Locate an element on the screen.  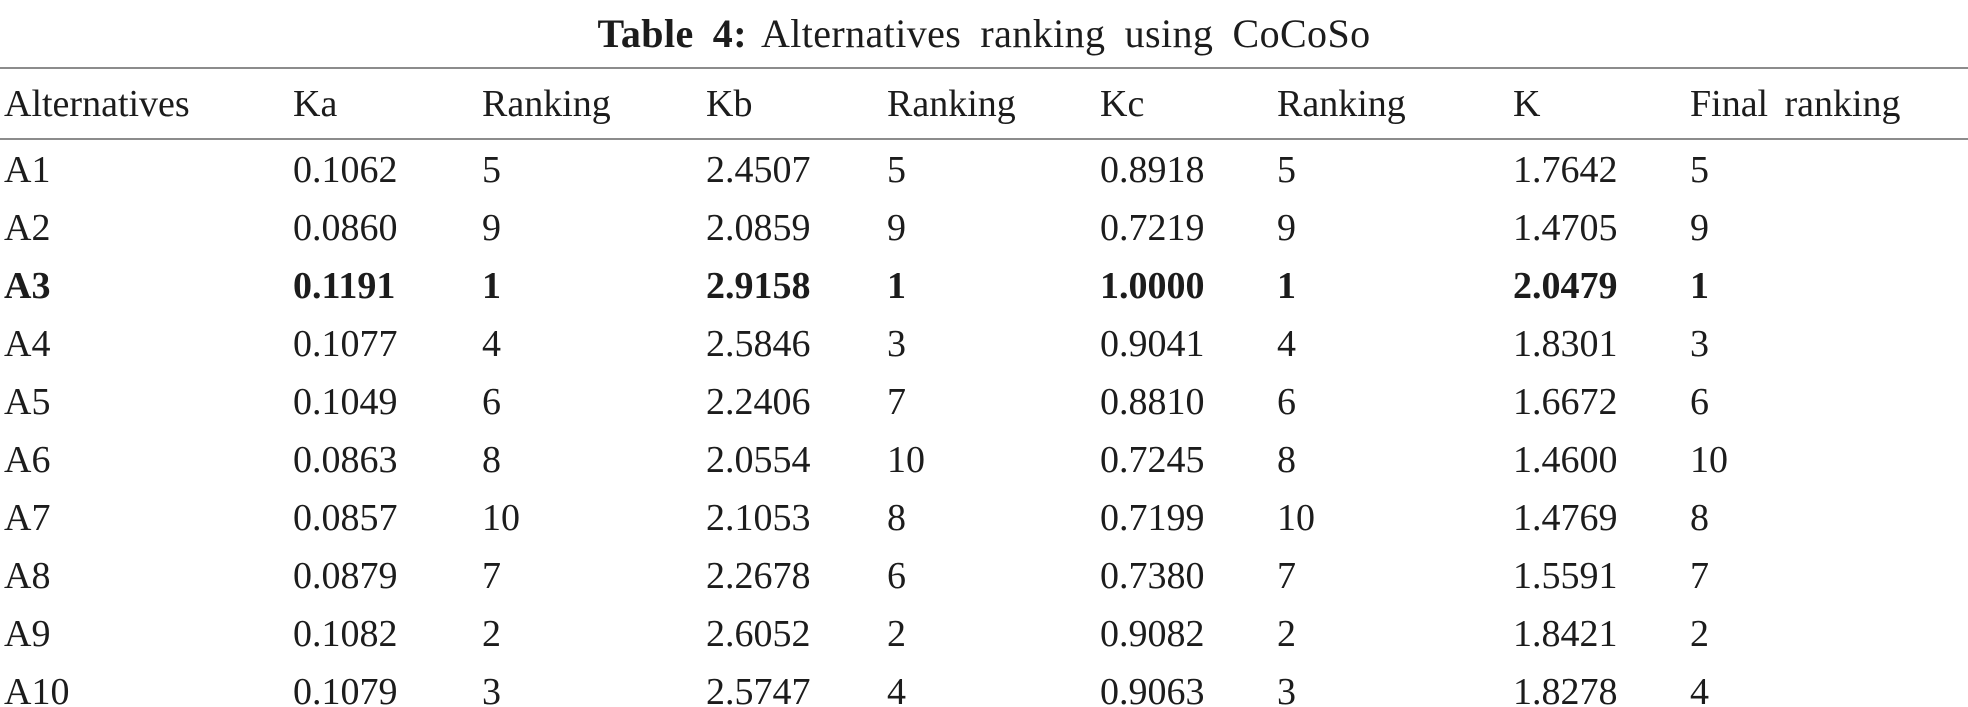
table-cell: 1.5591 is located at coordinates (1565, 576).